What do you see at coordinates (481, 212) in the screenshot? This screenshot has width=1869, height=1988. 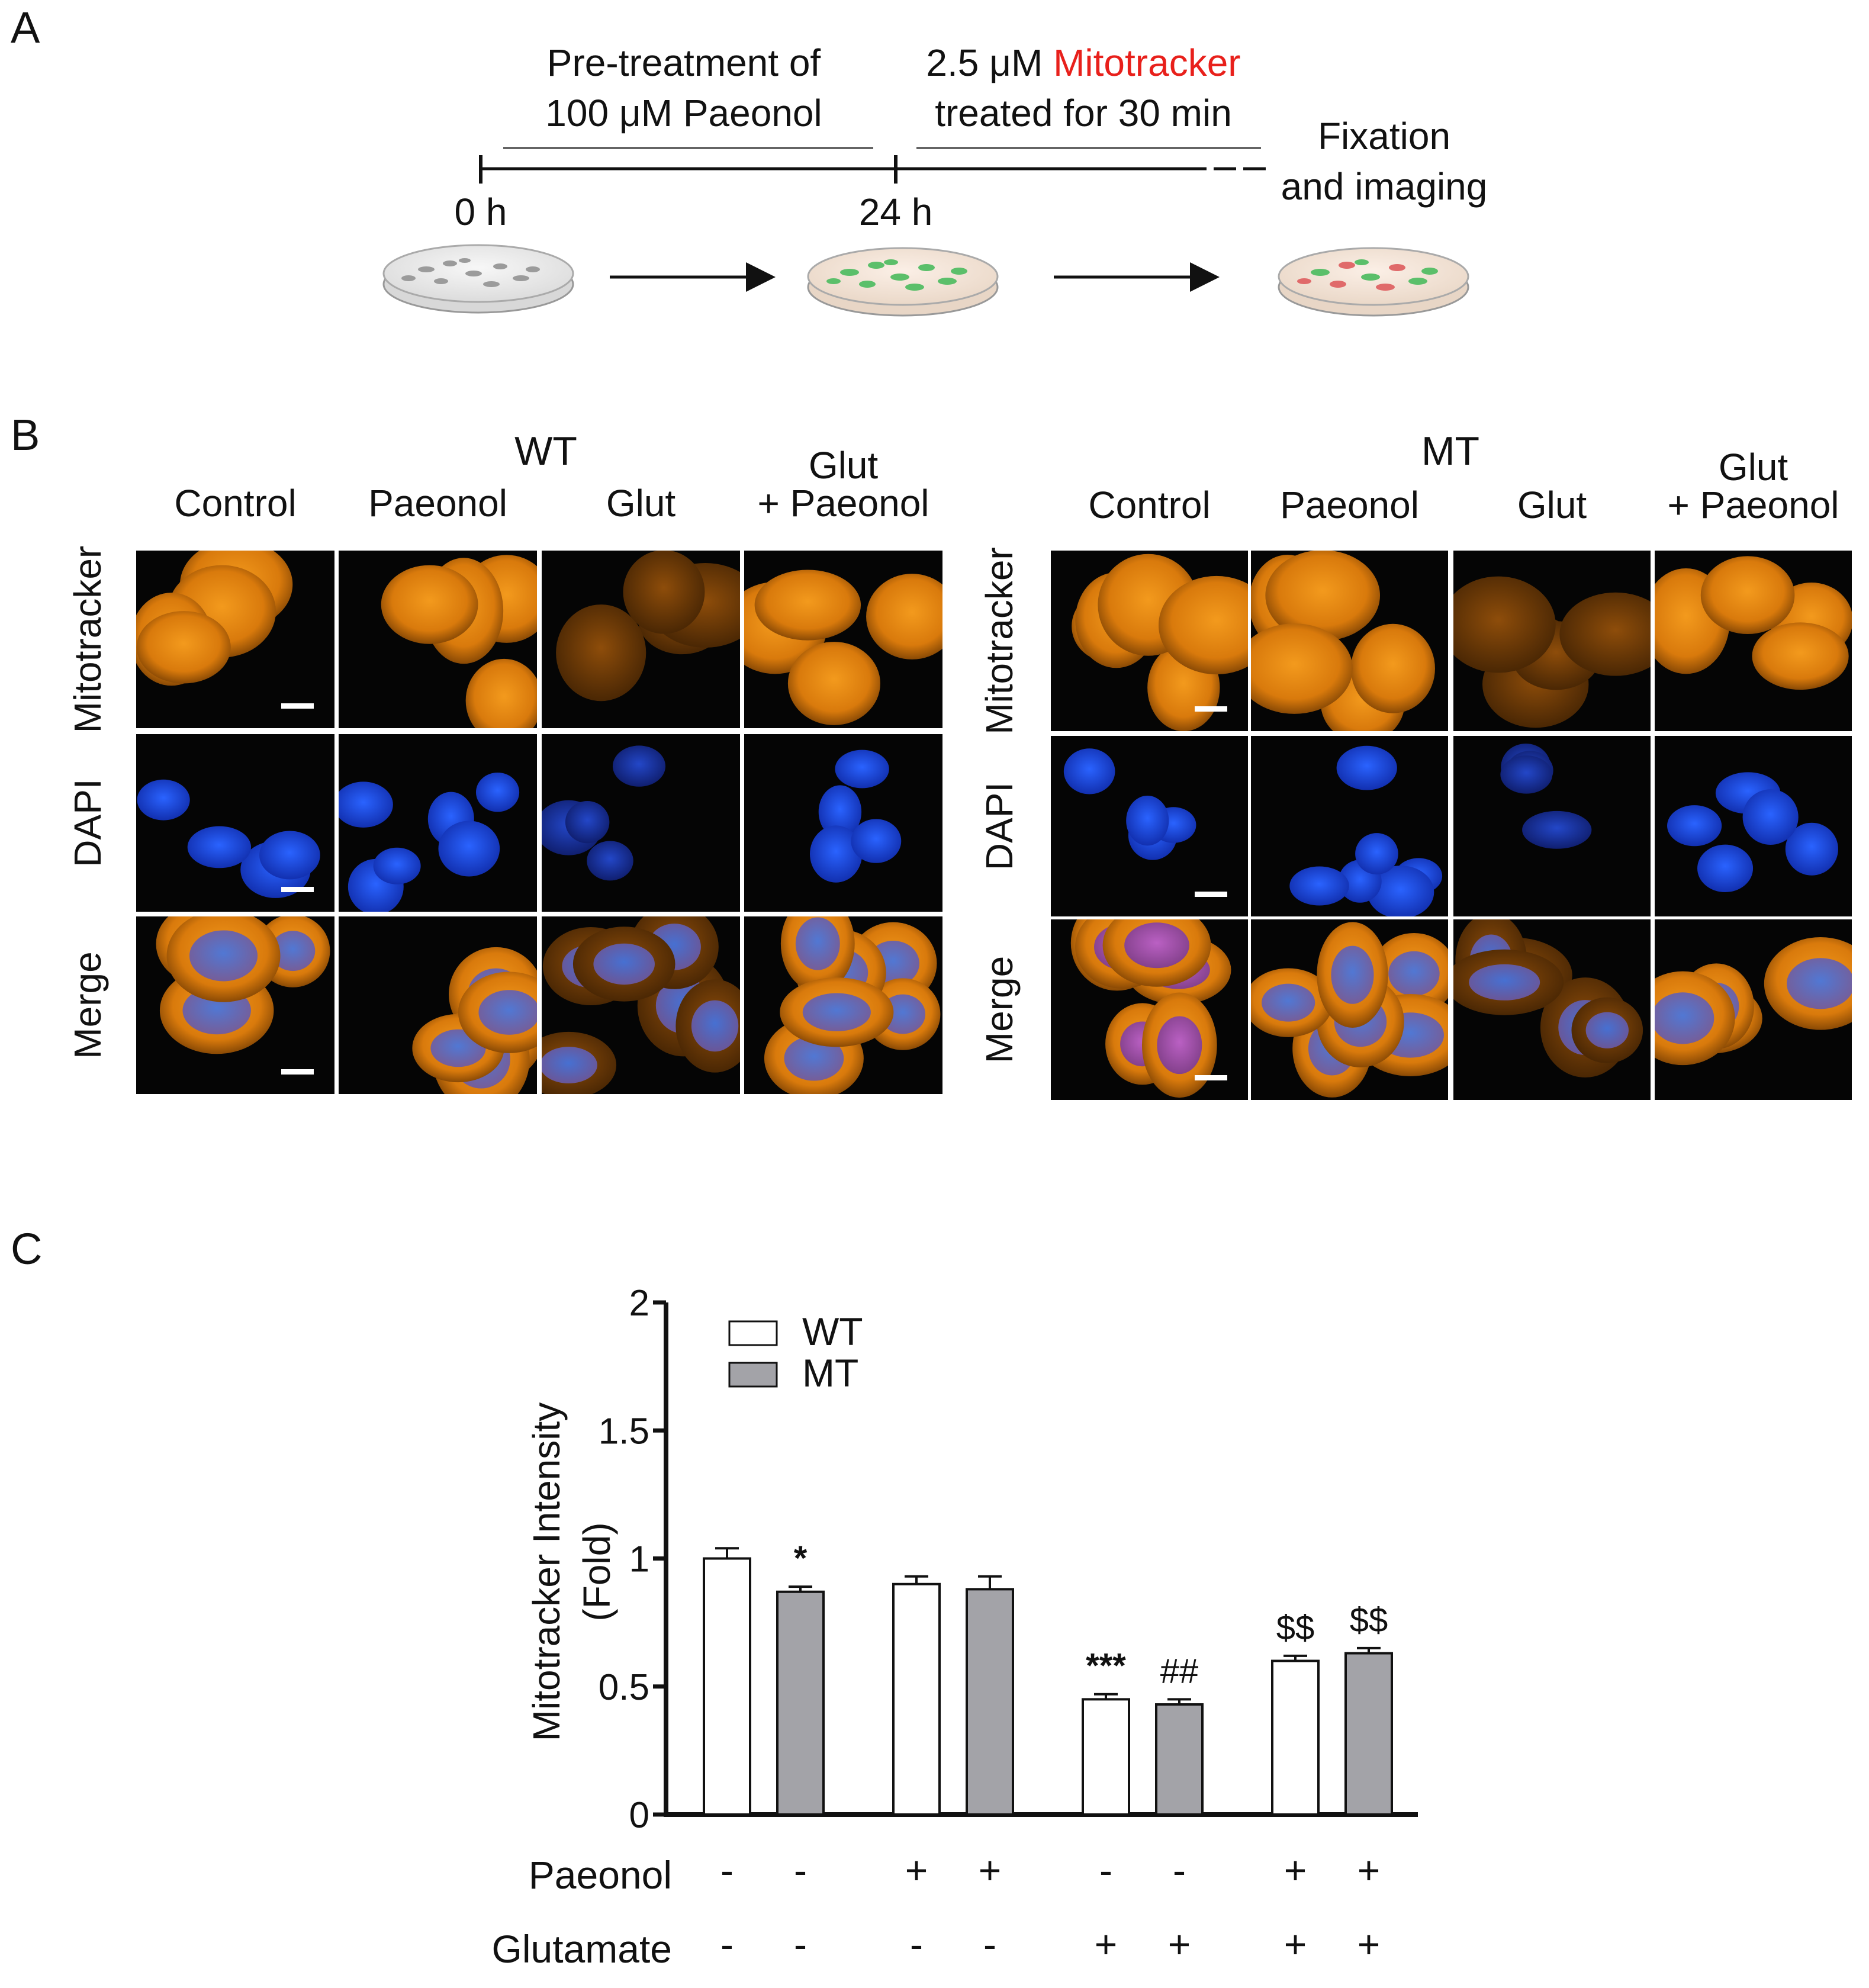 I see `time-0h: 0 h` at bounding box center [481, 212].